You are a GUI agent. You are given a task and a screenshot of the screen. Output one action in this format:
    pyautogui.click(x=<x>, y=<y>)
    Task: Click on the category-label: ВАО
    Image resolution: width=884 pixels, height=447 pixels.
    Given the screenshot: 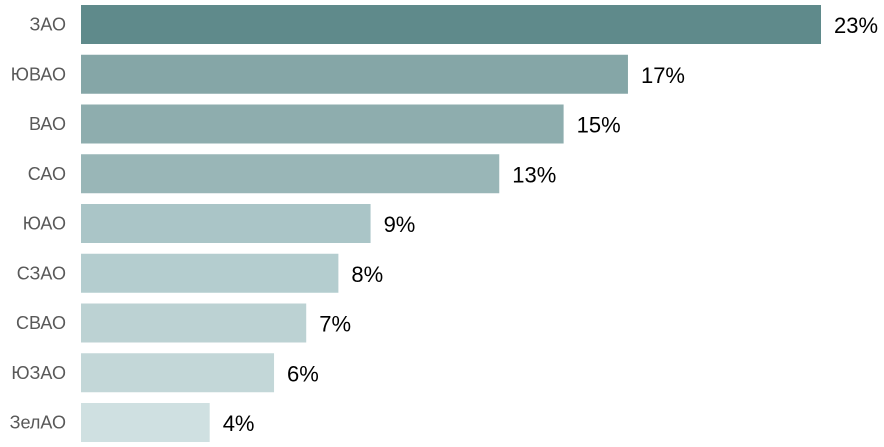 What is the action you would take?
    pyautogui.click(x=47, y=124)
    